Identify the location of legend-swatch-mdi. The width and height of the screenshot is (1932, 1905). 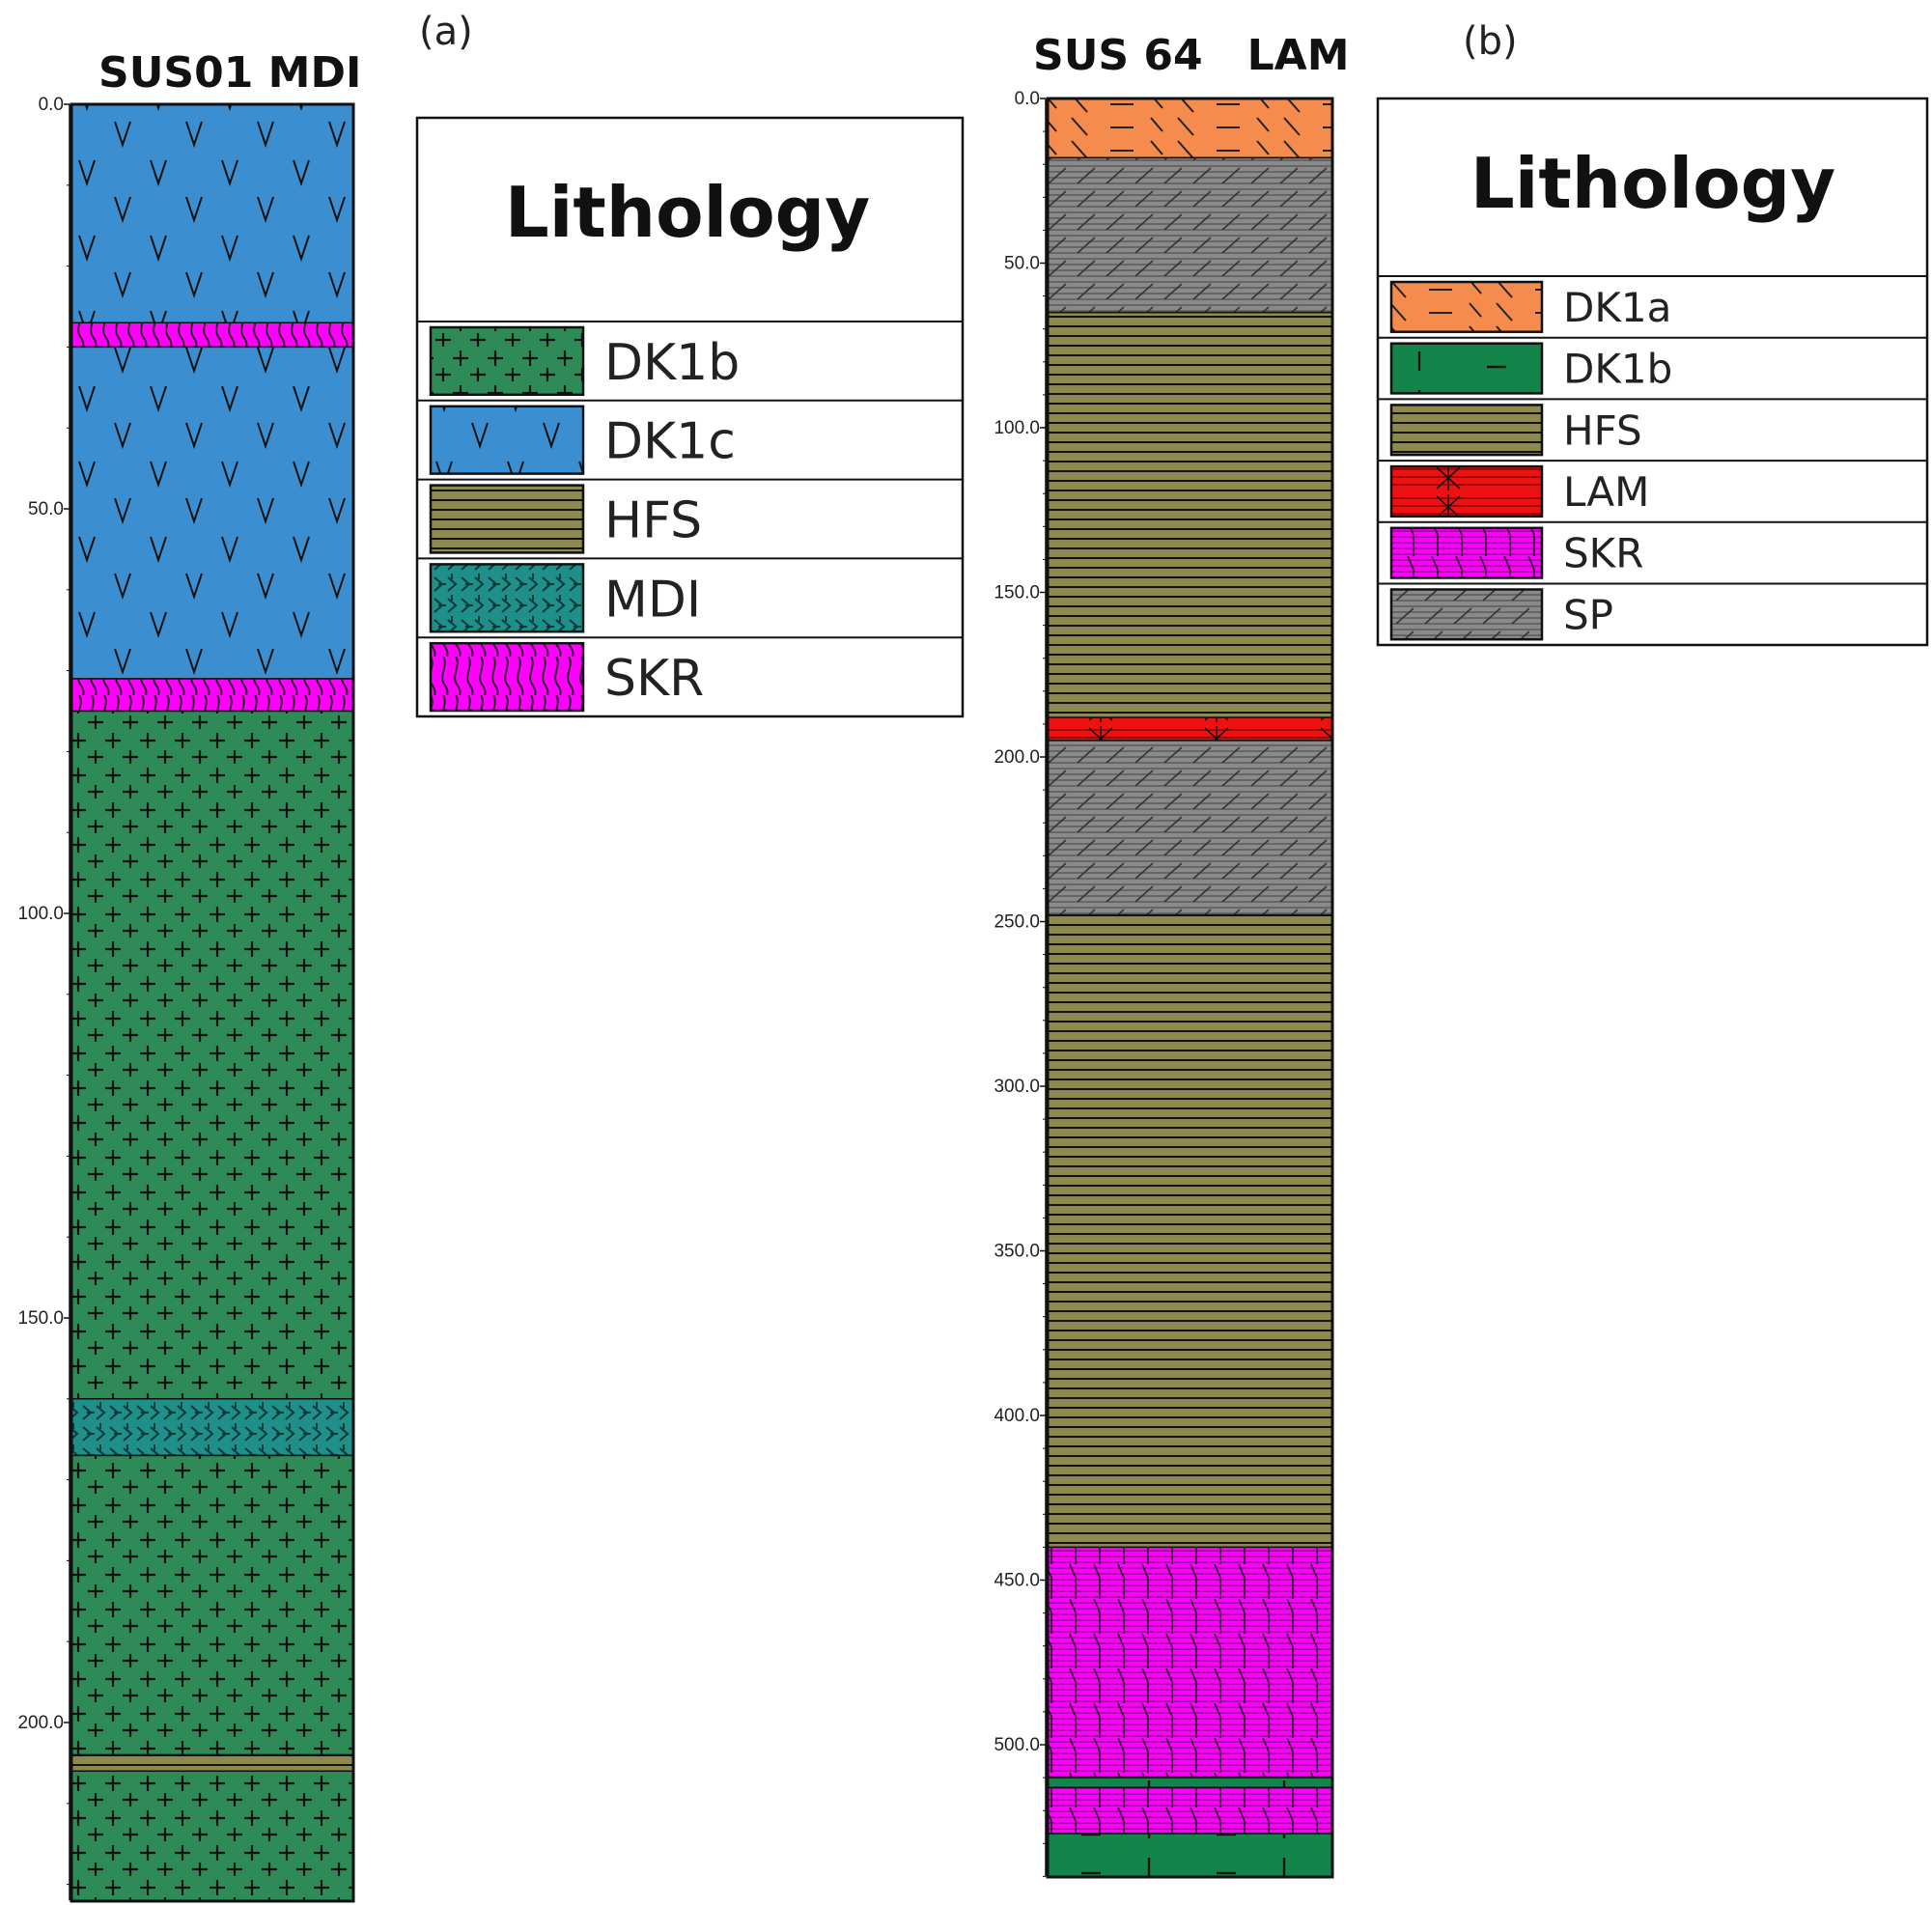
(507, 598).